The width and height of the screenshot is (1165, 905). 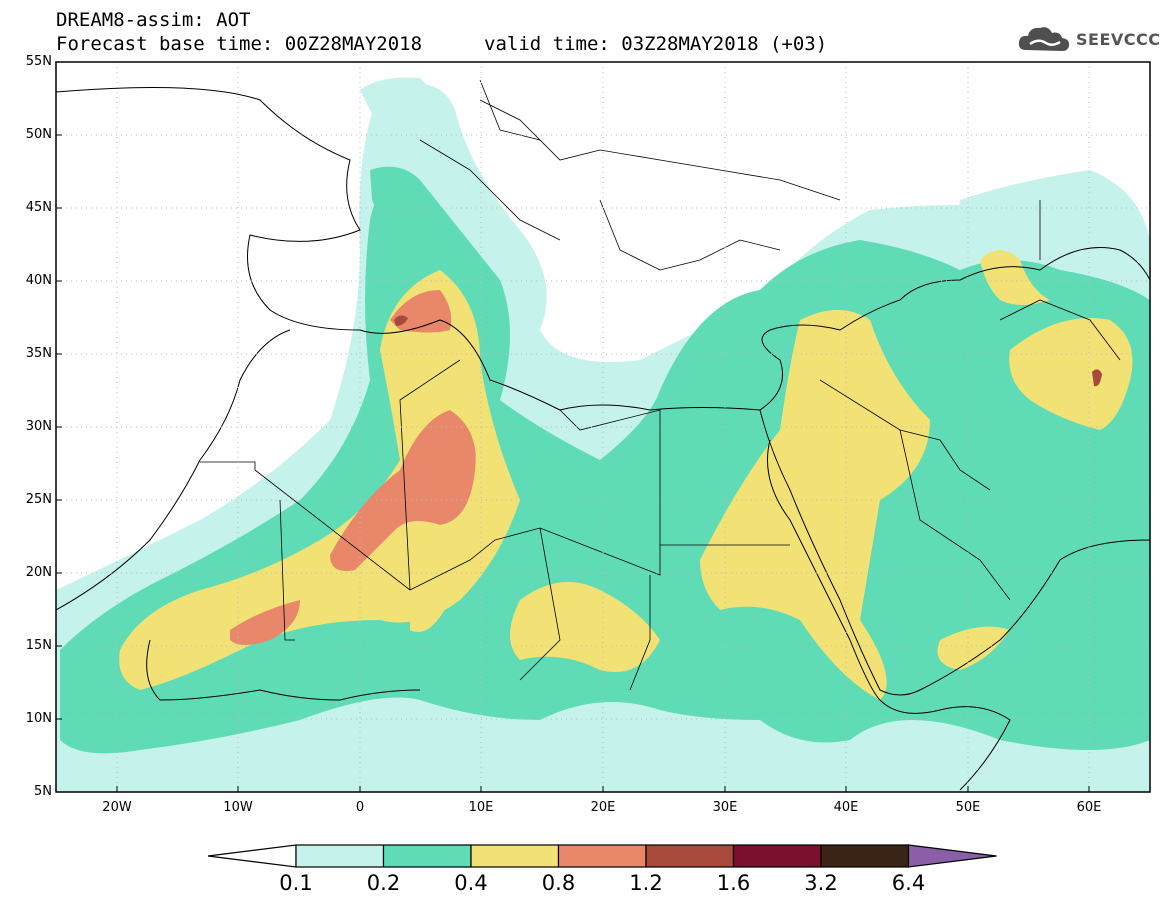 What do you see at coordinates (1118, 39) in the screenshot?
I see `logo-text: SEEVCCC` at bounding box center [1118, 39].